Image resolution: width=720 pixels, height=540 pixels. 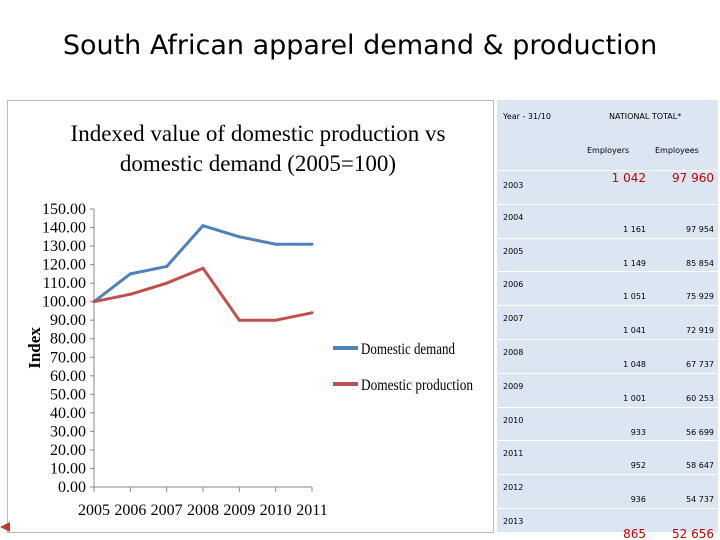 What do you see at coordinates (634, 398) in the screenshot?
I see `row-employers: 1 001` at bounding box center [634, 398].